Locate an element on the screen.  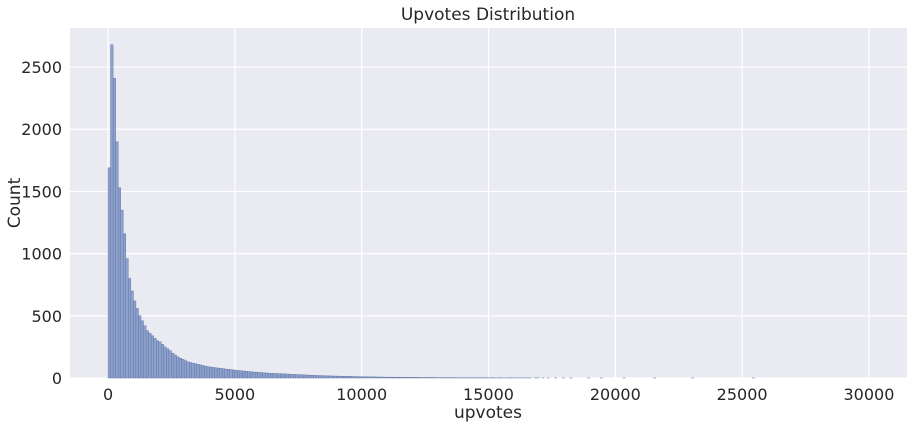
x-tick-label: 5000 is located at coordinates (235, 394).